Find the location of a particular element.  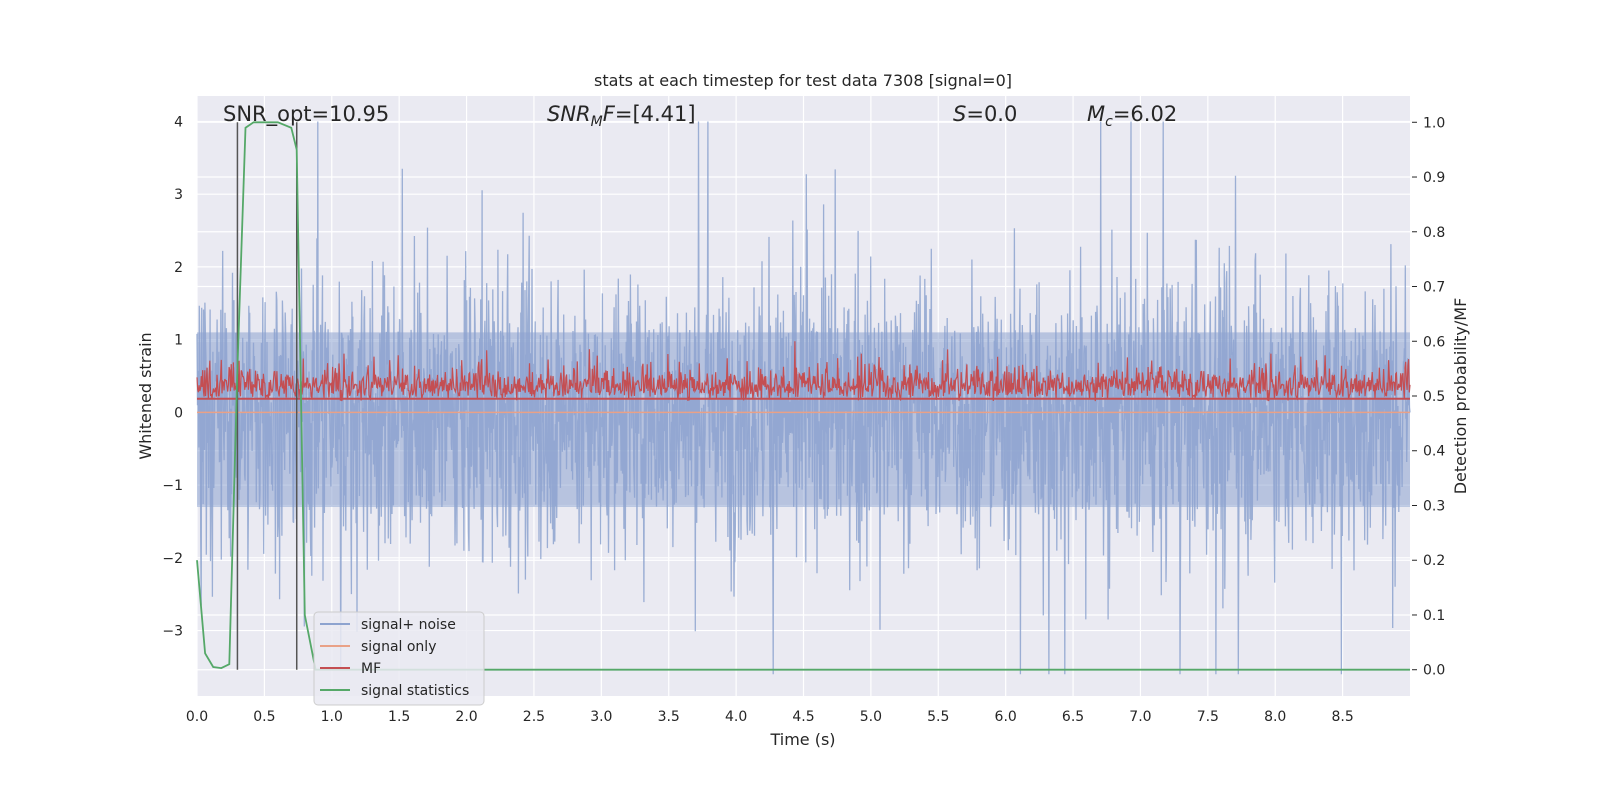

legend-box is located at coordinates (399, 658).